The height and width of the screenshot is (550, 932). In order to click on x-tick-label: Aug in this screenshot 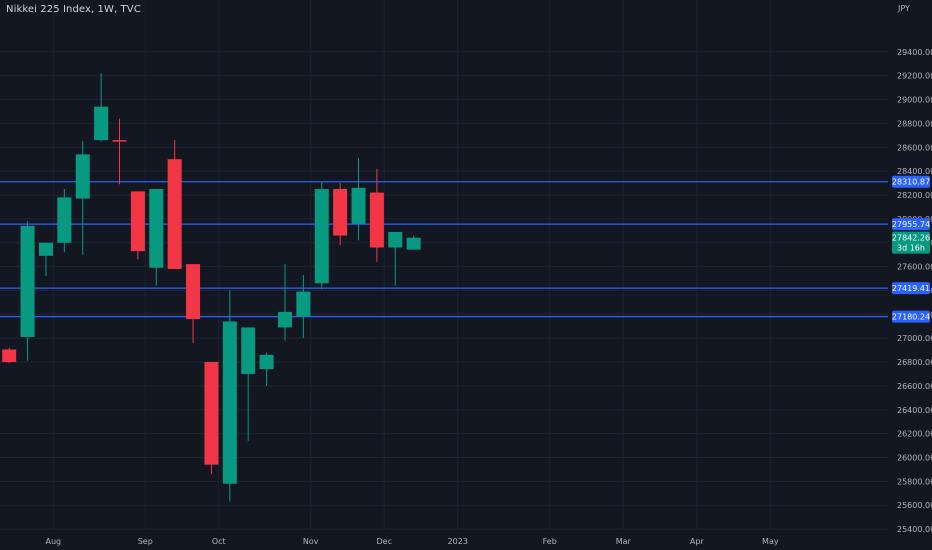, I will do `click(54, 541)`.